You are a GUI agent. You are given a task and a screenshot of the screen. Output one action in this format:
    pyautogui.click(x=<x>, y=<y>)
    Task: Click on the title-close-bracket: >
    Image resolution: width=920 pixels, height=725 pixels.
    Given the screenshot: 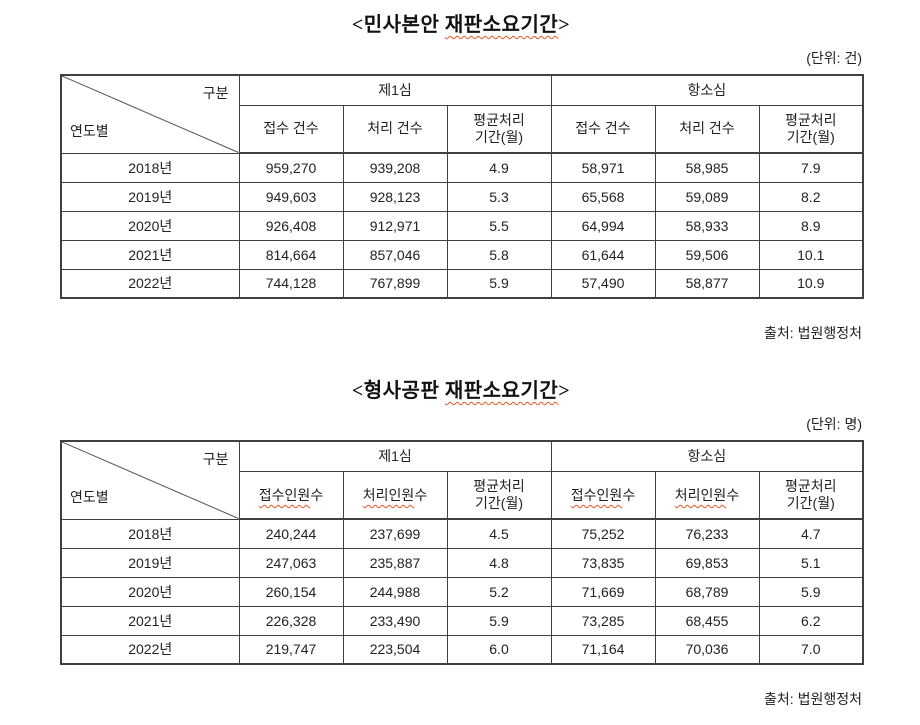 What is the action you would take?
    pyautogui.click(x=564, y=25)
    